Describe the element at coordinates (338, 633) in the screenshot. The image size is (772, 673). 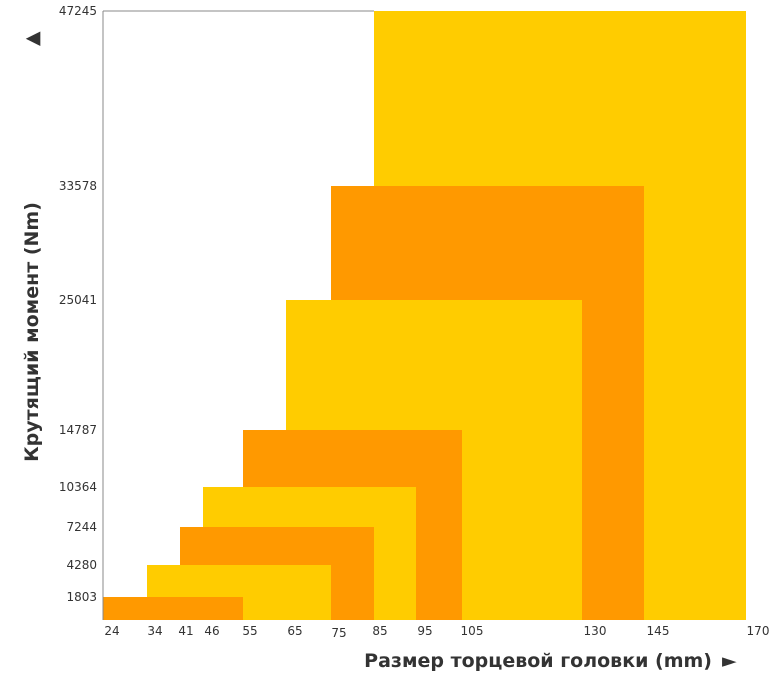
I see `x-tick-label: 75` at that location.